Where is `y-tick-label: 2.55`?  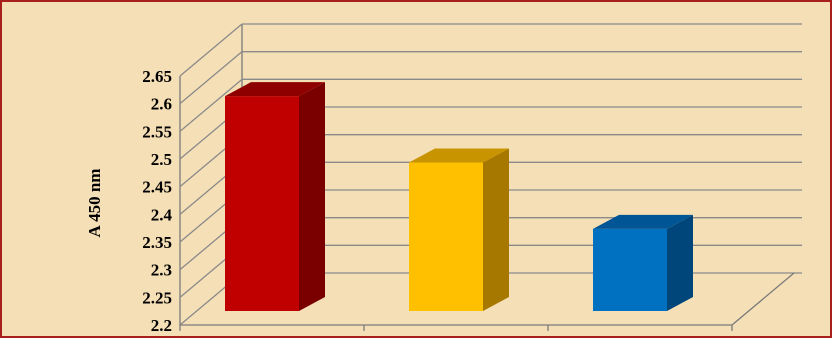 y-tick-label: 2.55 is located at coordinates (157, 131).